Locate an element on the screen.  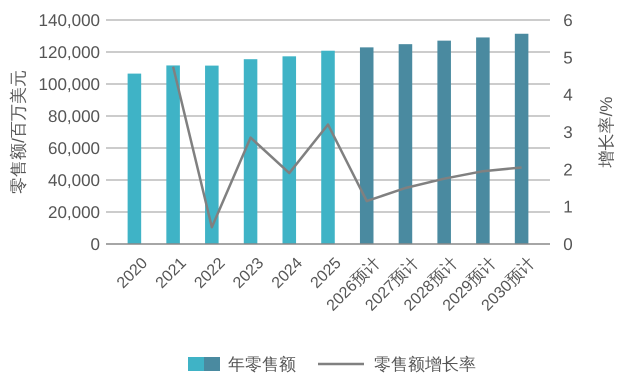
y-tick-label: 80,000 is located at coordinates (74, 116).